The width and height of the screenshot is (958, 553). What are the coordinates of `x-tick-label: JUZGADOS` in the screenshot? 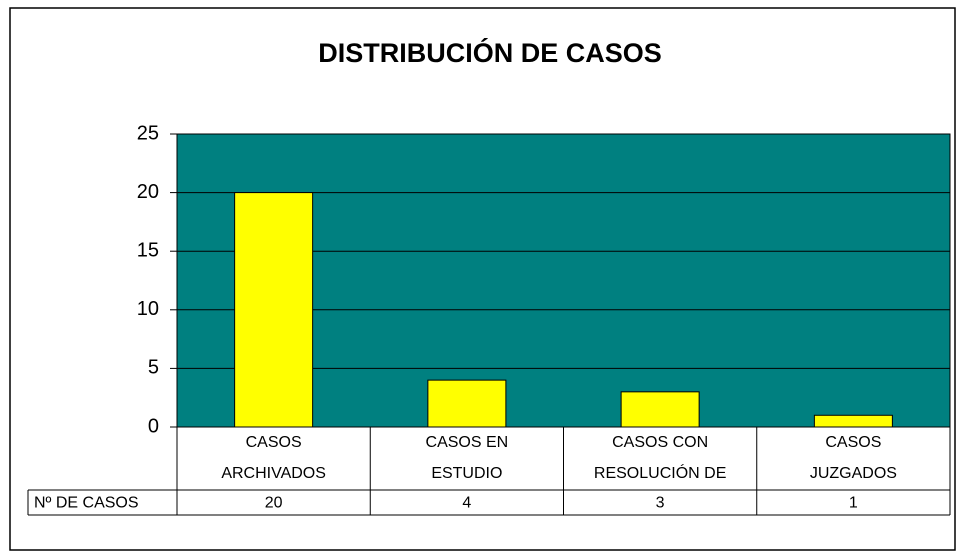 It's located at (853, 473).